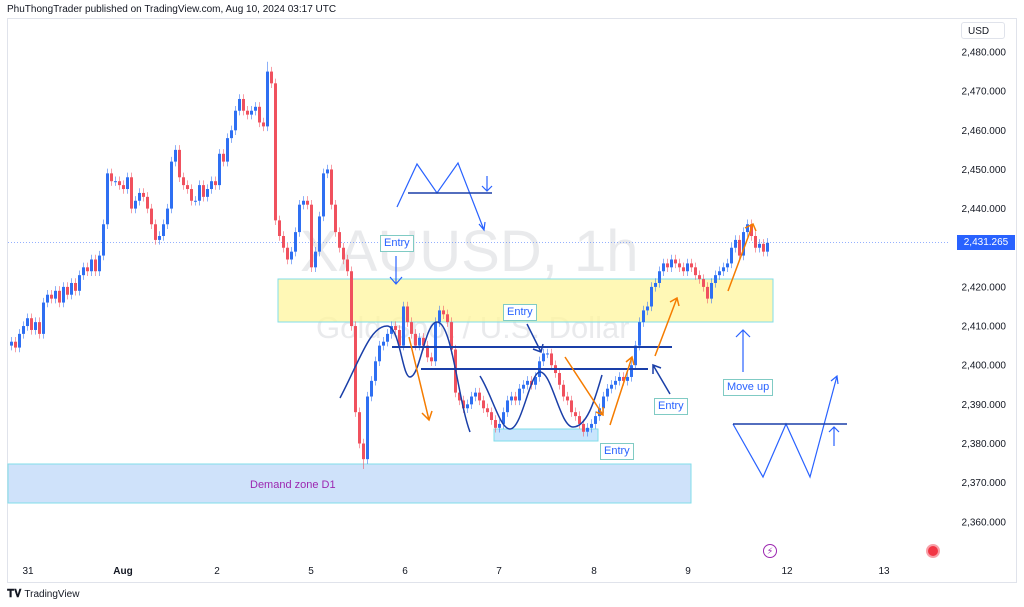 This screenshot has width=1024, height=607. Describe the element at coordinates (546, 435) in the screenshot. I see `bottom-range-box` at that location.